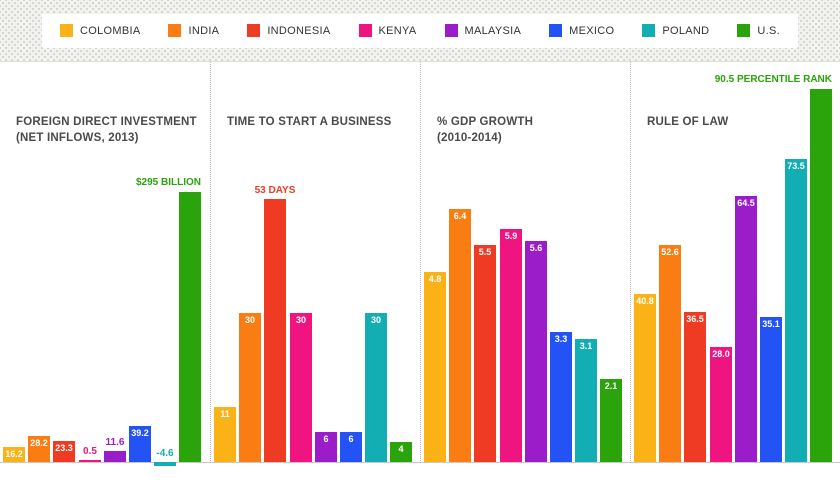 This screenshot has width=840, height=485. What do you see at coordinates (460, 335) in the screenshot?
I see `bar-india: 6.4` at bounding box center [460, 335].